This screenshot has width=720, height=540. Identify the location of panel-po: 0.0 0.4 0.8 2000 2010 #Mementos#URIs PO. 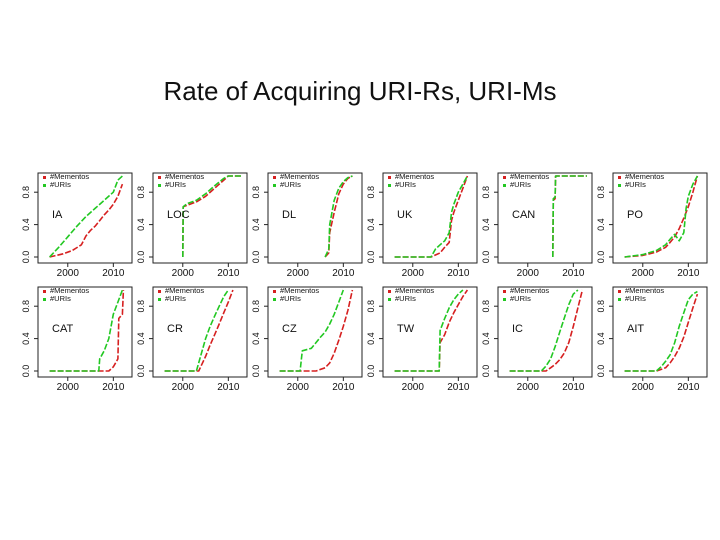
(652, 225).